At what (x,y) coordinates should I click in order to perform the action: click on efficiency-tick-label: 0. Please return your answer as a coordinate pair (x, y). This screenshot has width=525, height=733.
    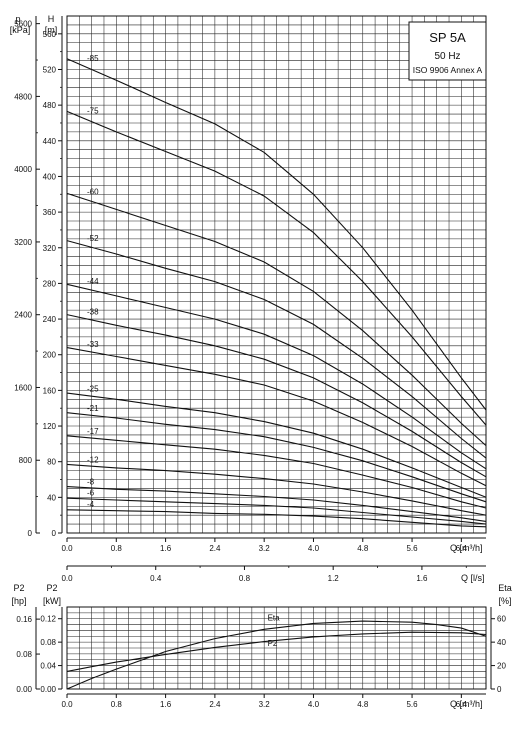
    Looking at the image, I should click on (499, 689).